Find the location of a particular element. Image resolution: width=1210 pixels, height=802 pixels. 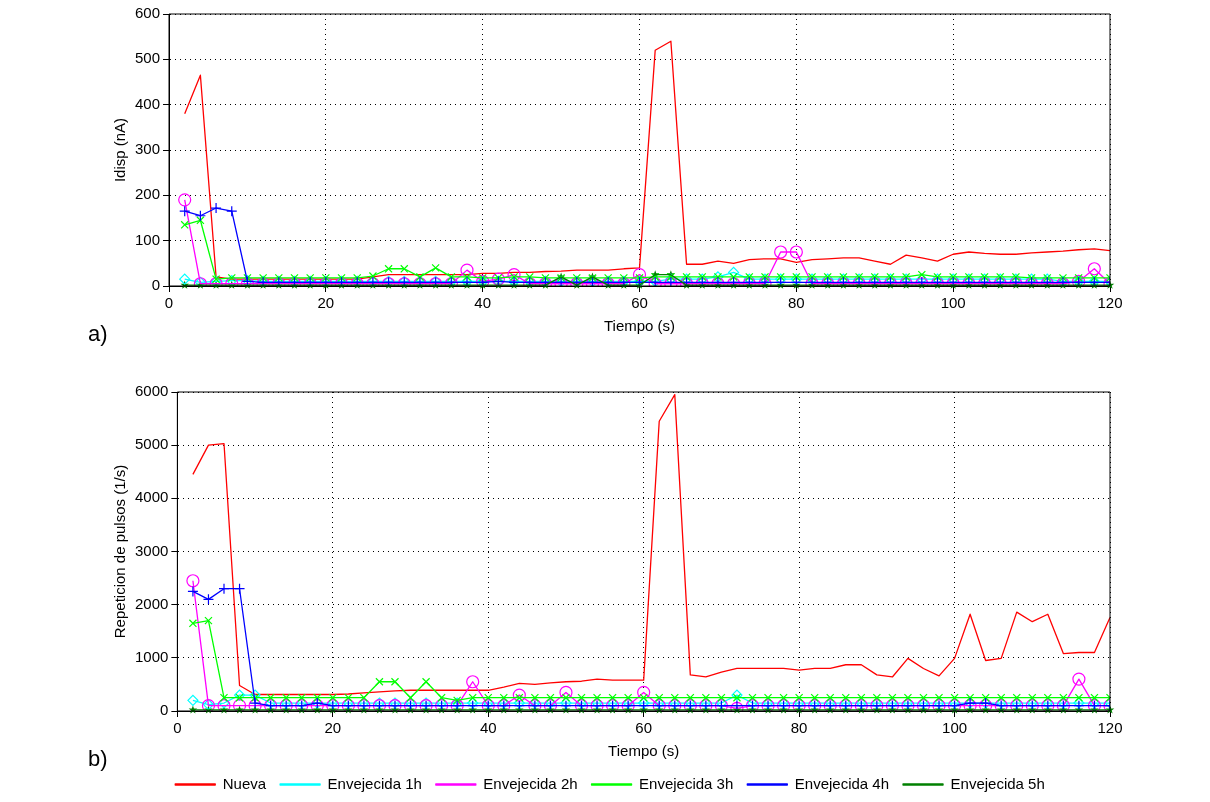

y-axis-title: Idisp (nA) is located at coordinates (120, 150).